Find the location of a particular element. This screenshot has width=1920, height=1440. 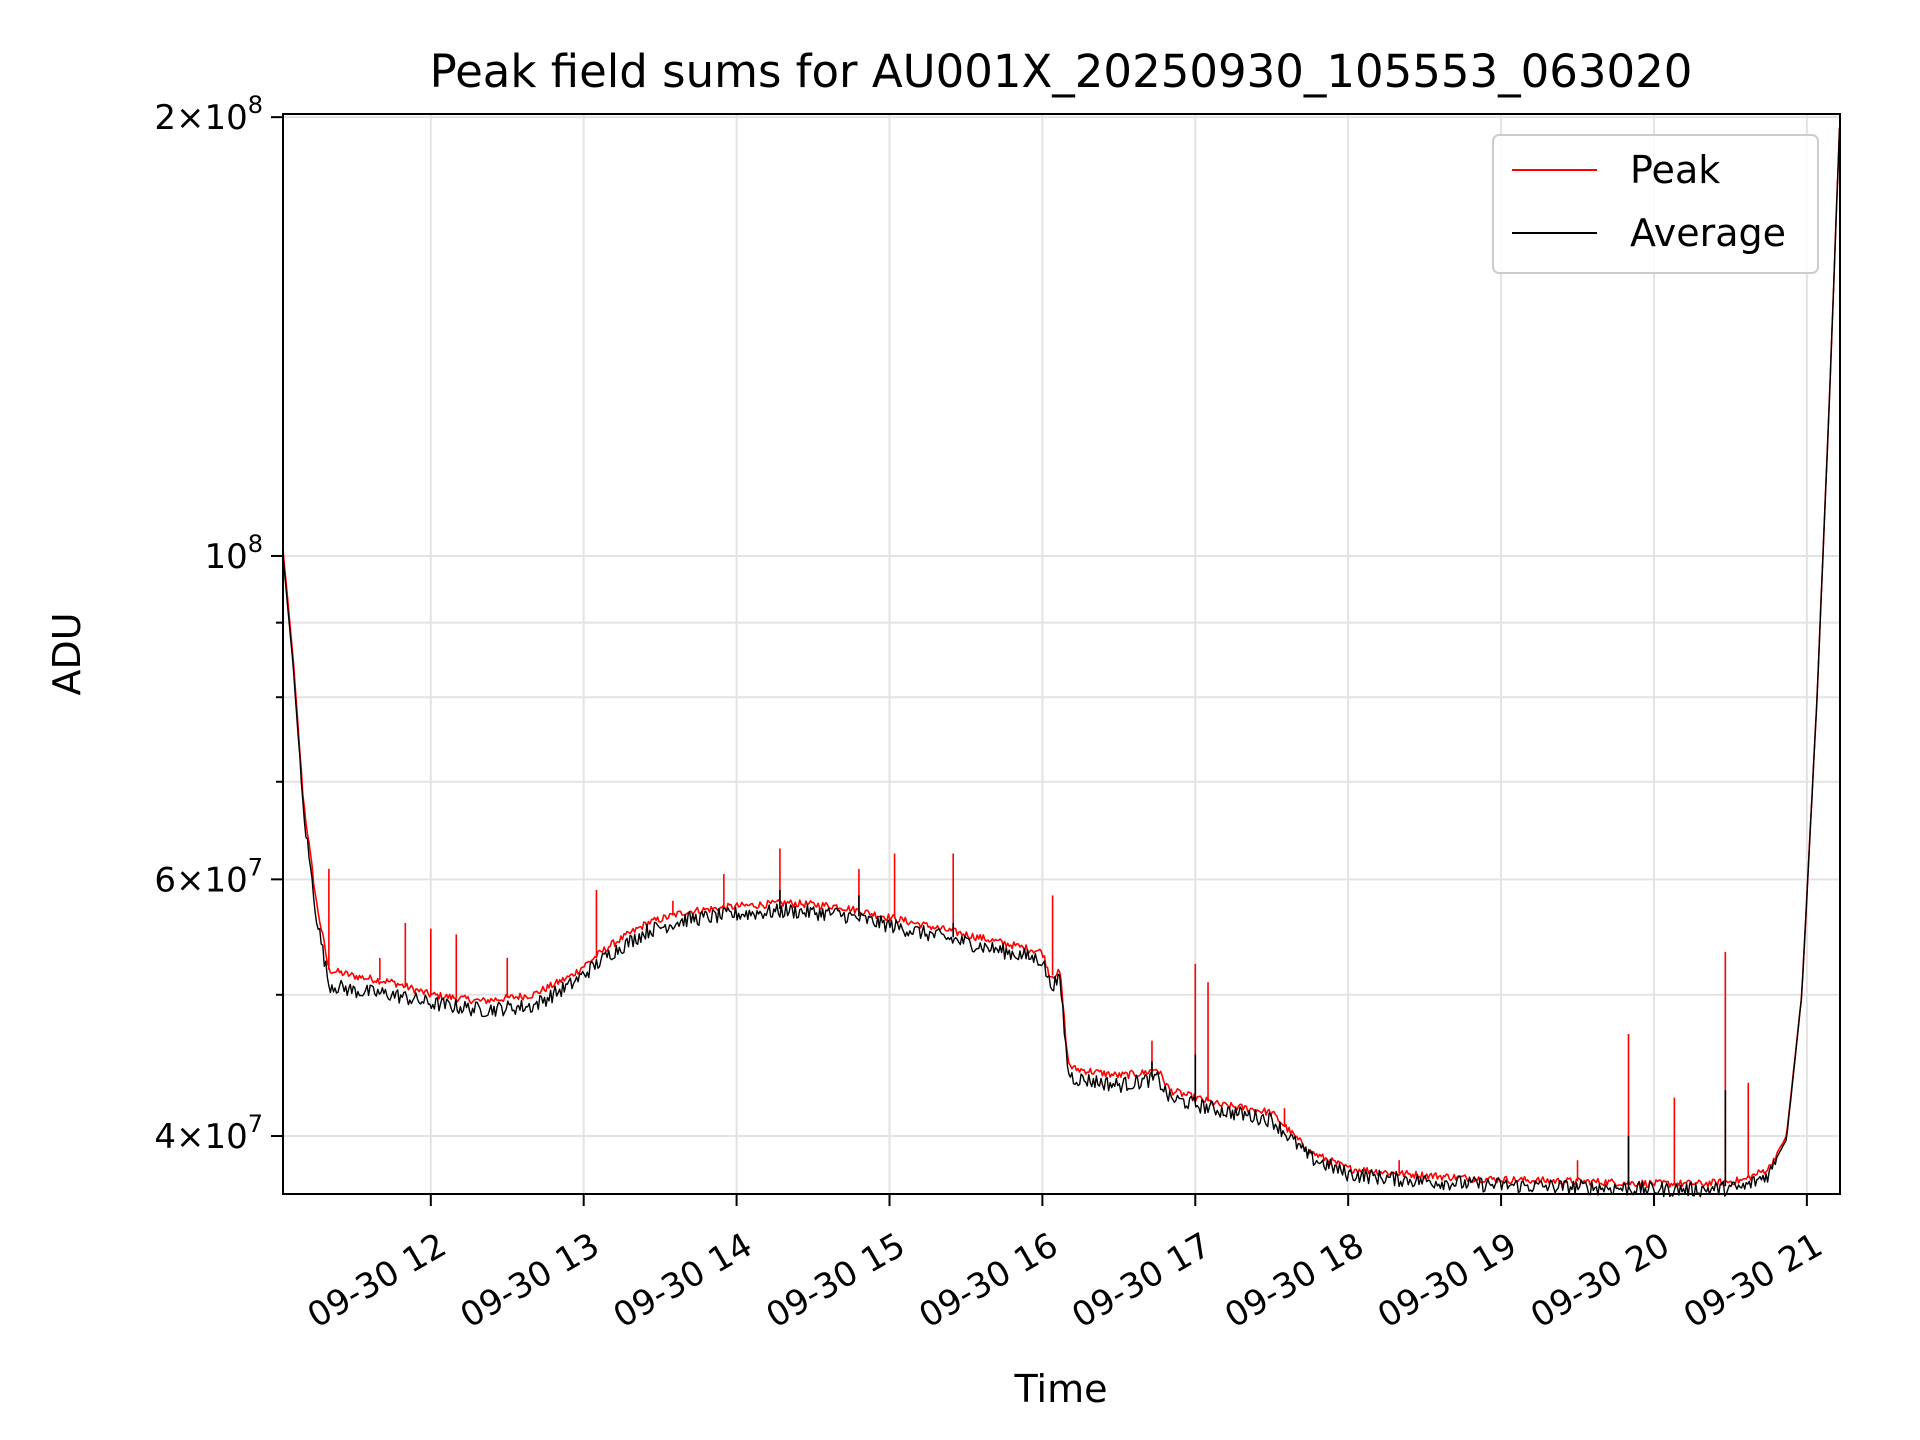

legend: Peak Average is located at coordinates (1655, 204).